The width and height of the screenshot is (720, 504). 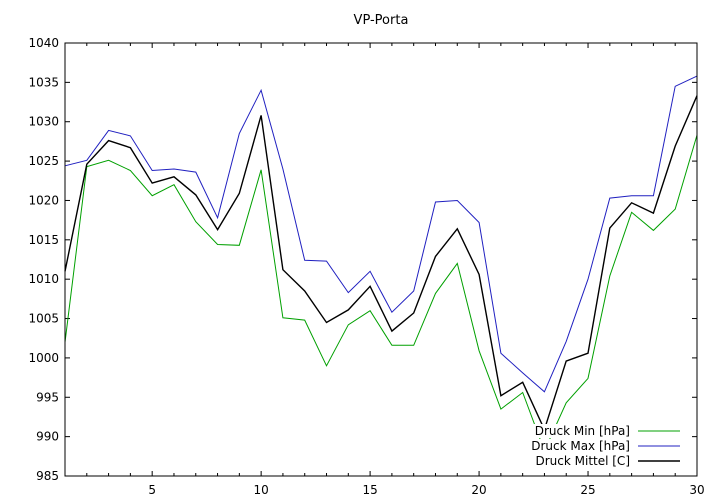 I want to click on y-tick-label: 1025, so click(x=43, y=161).